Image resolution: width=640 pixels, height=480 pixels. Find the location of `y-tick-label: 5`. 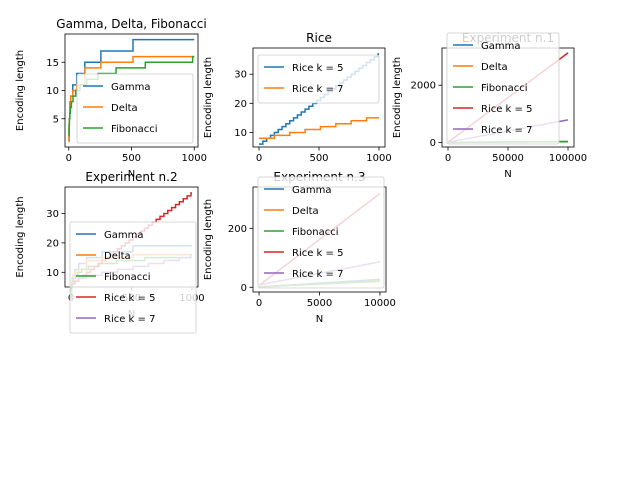

y-tick-label: 5 is located at coordinates (56, 119).